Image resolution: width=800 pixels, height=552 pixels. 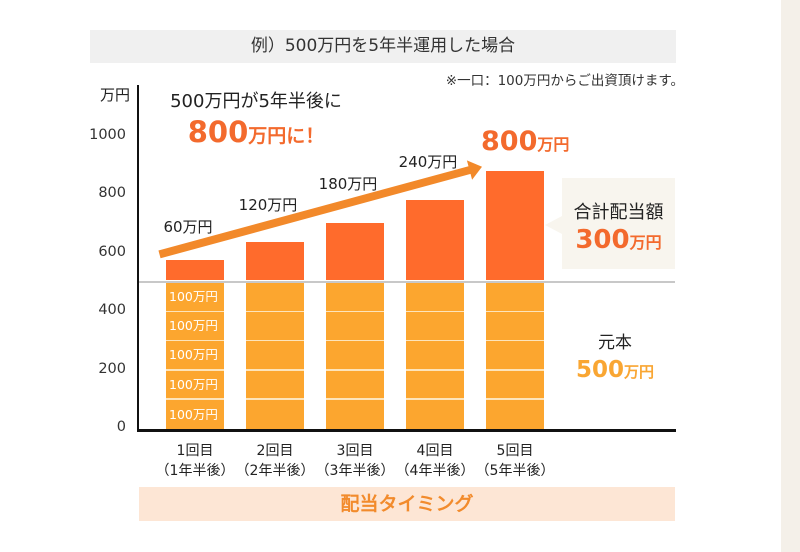 I want to click on y-tick-label: 0, so click(x=121, y=427).